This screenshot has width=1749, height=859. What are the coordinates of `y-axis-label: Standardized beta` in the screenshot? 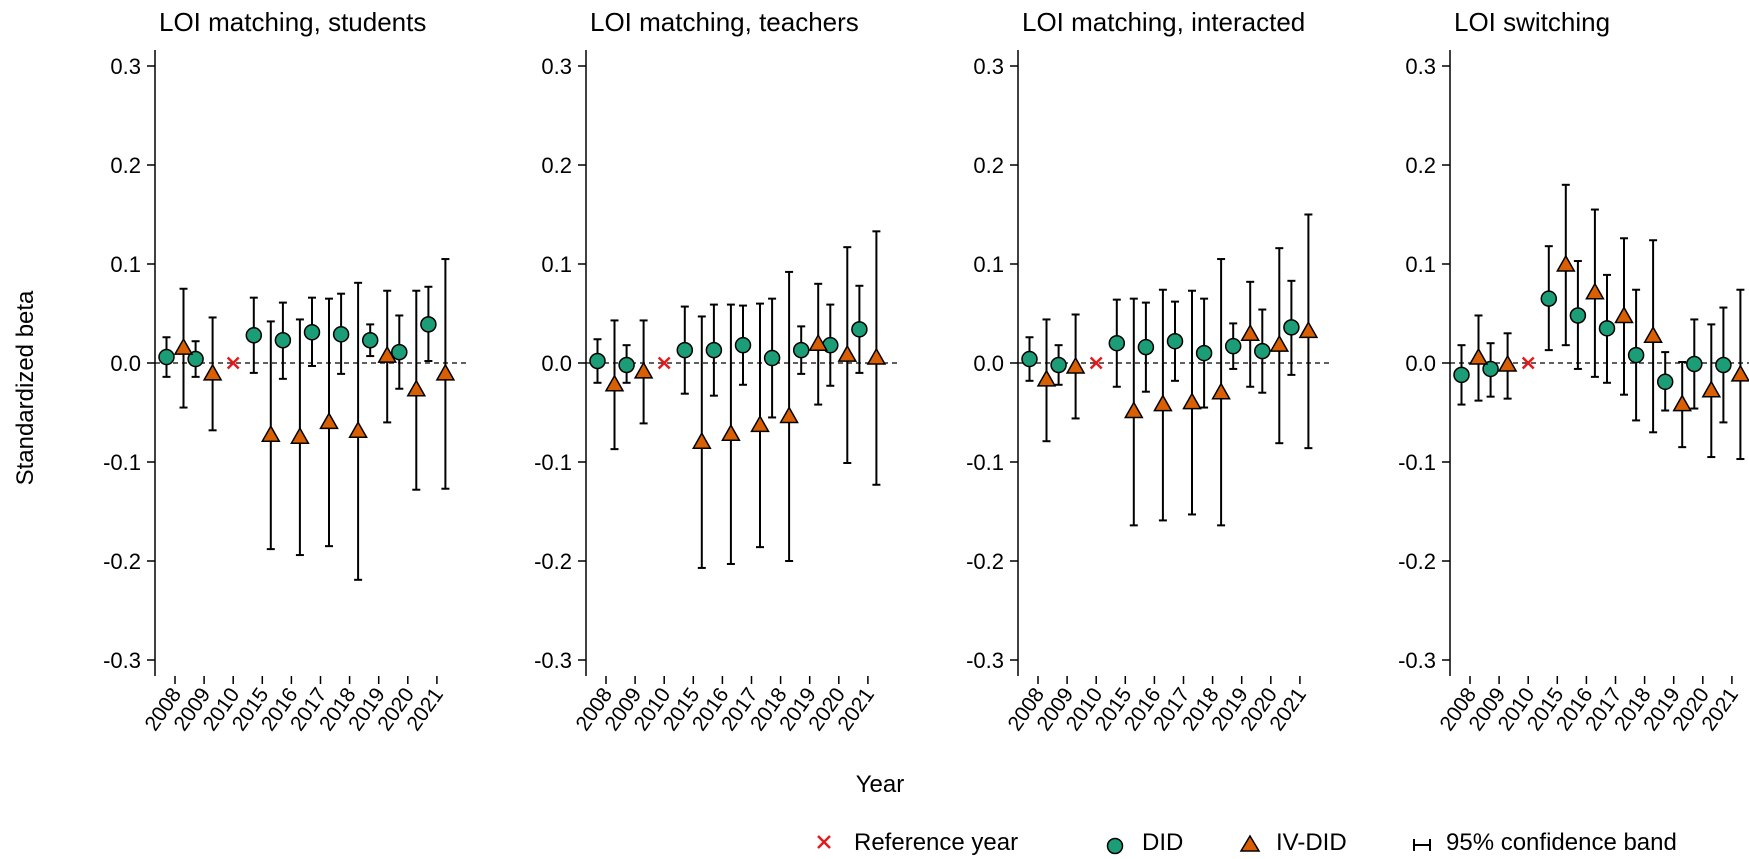 It's located at (25, 387).